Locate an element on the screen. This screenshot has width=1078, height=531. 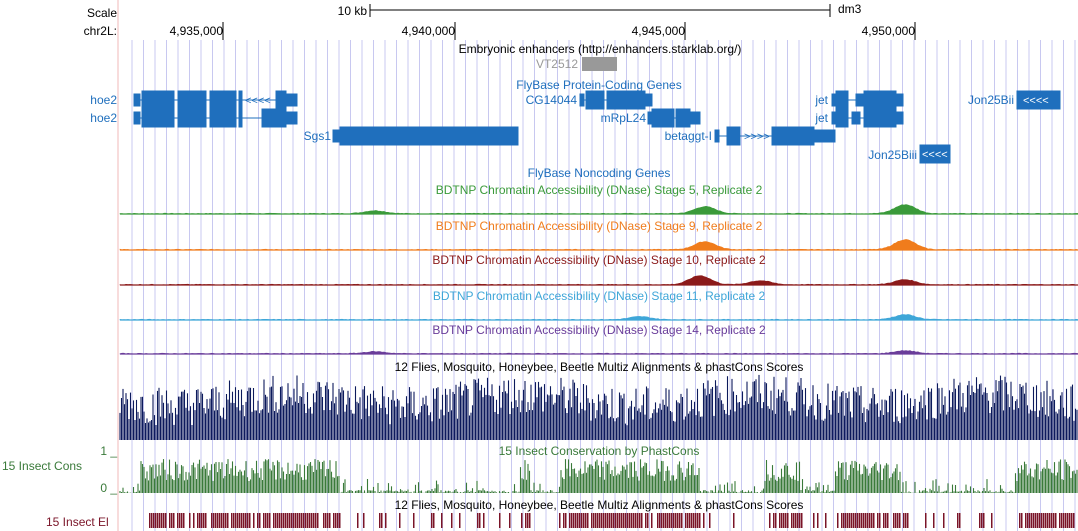
phastcons-y-min: 0 _ is located at coordinates (108, 488).